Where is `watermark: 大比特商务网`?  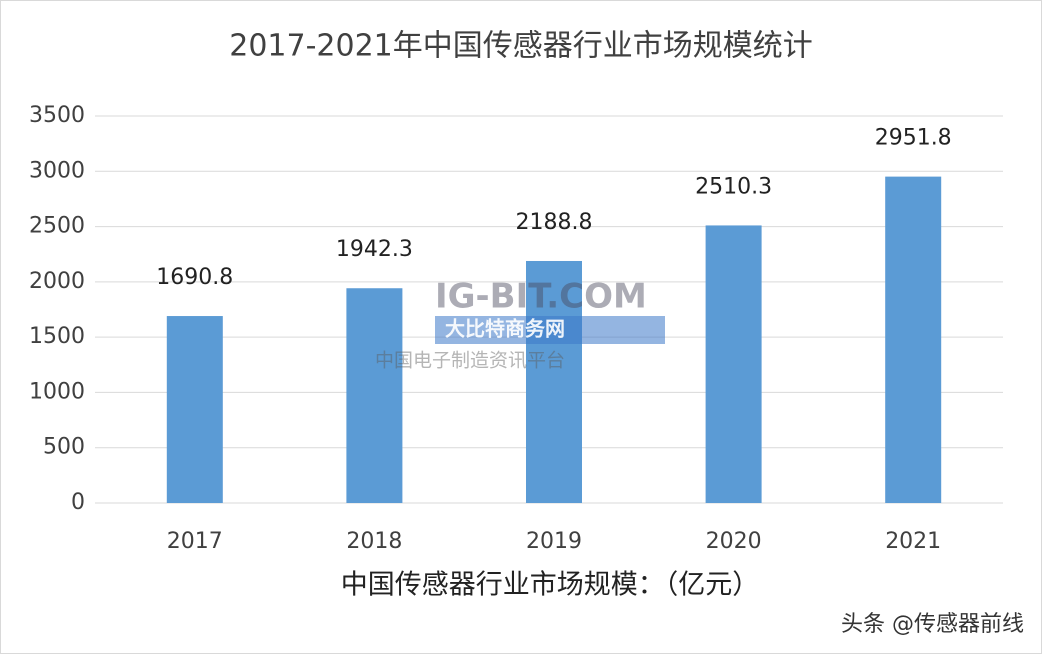
watermark: 大比特商务网 is located at coordinates (505, 329).